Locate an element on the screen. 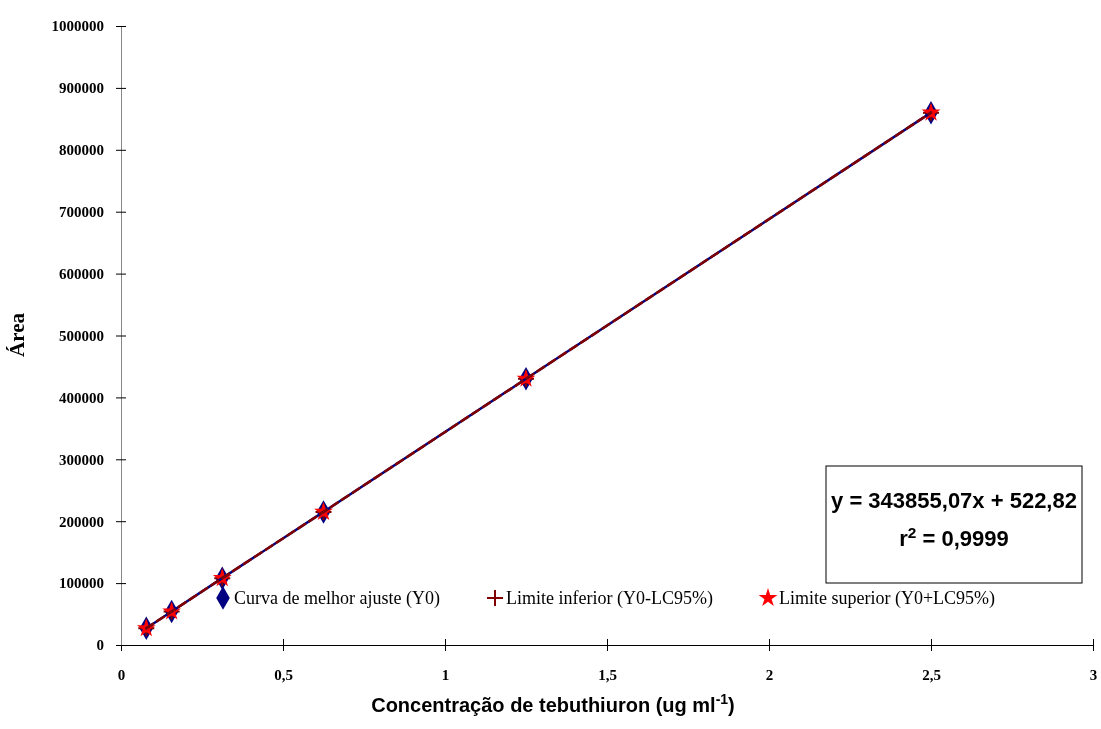 Image resolution: width=1101 pixels, height=729 pixels. x-tick-label: 3 is located at coordinates (1093, 674).